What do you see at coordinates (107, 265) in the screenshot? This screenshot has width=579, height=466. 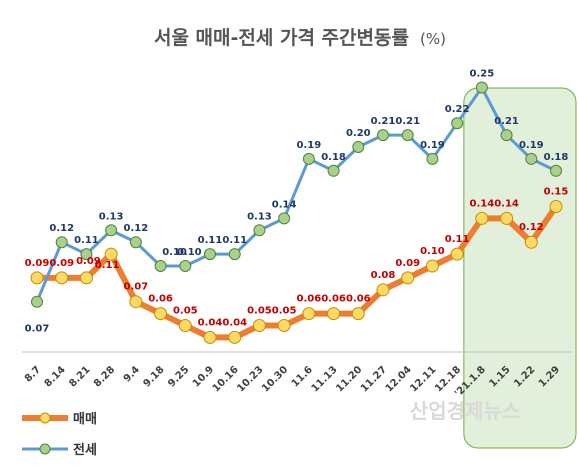 I see `data-label-maemae: 0.11` at bounding box center [107, 265].